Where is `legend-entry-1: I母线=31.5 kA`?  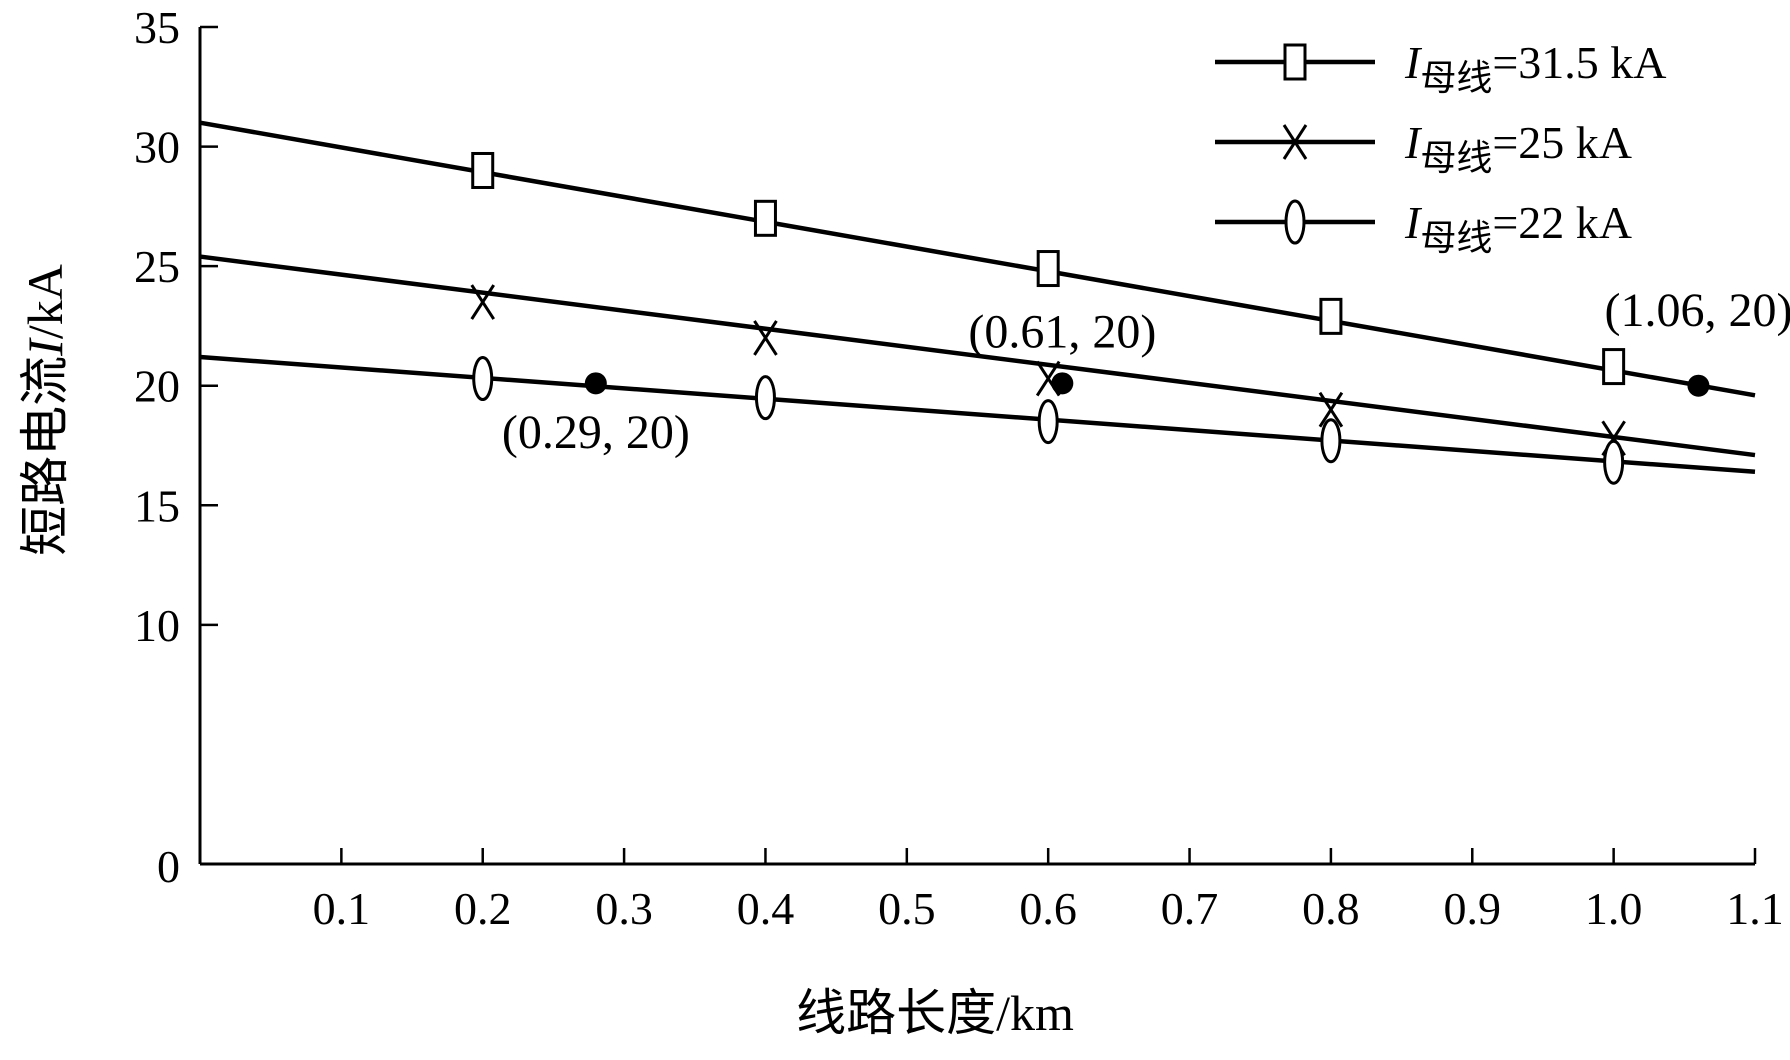 legend-entry-1: I母线=31.5 kA is located at coordinates (1441, 67).